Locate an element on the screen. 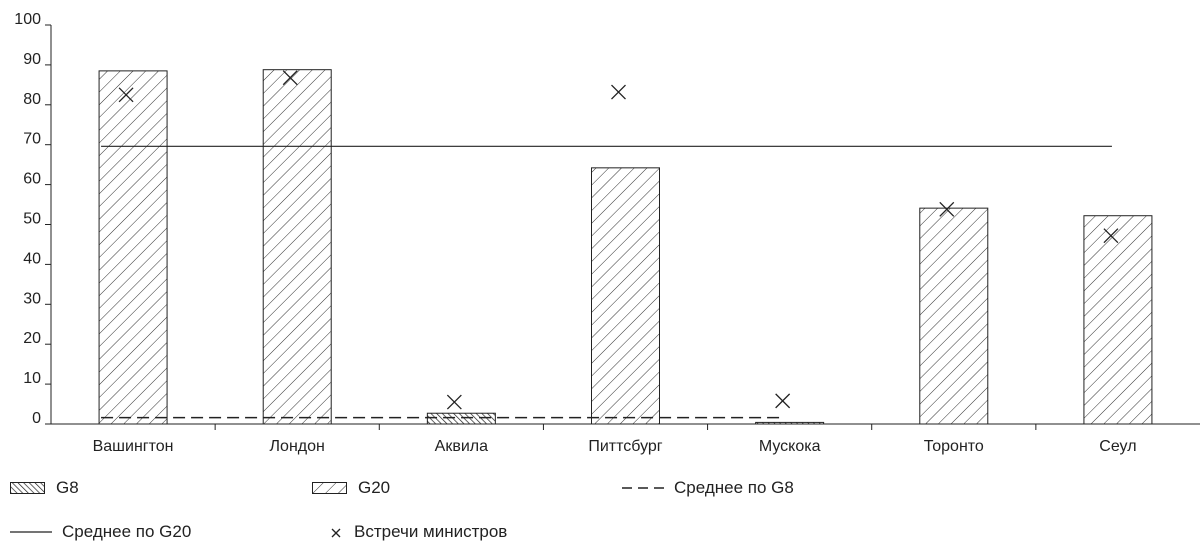 The height and width of the screenshot is (545, 1202). x-tick-label: Торонто is located at coordinates (954, 446).